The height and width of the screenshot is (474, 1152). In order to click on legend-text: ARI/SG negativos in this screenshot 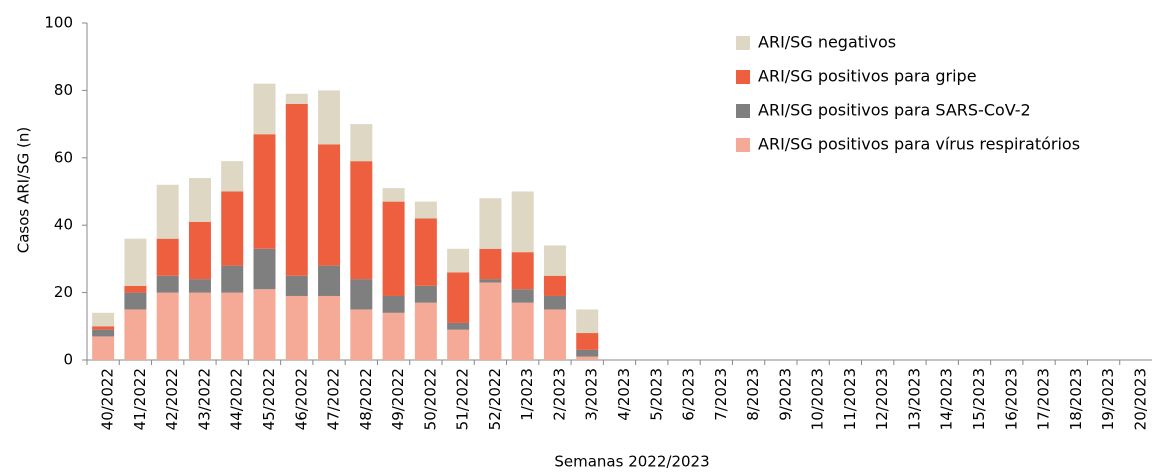, I will do `click(827, 42)`.